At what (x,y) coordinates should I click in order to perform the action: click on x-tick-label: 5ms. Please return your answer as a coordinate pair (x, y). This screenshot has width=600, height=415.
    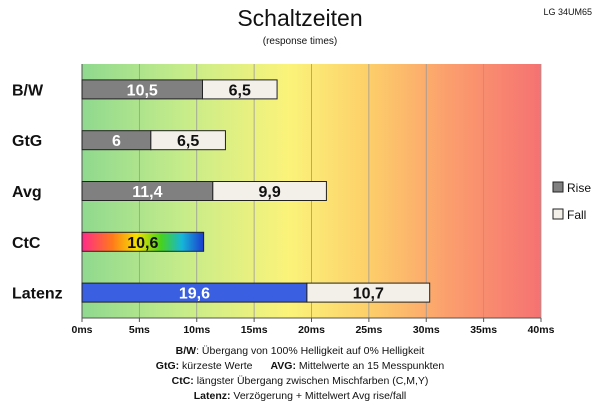
    Looking at the image, I should click on (139, 330).